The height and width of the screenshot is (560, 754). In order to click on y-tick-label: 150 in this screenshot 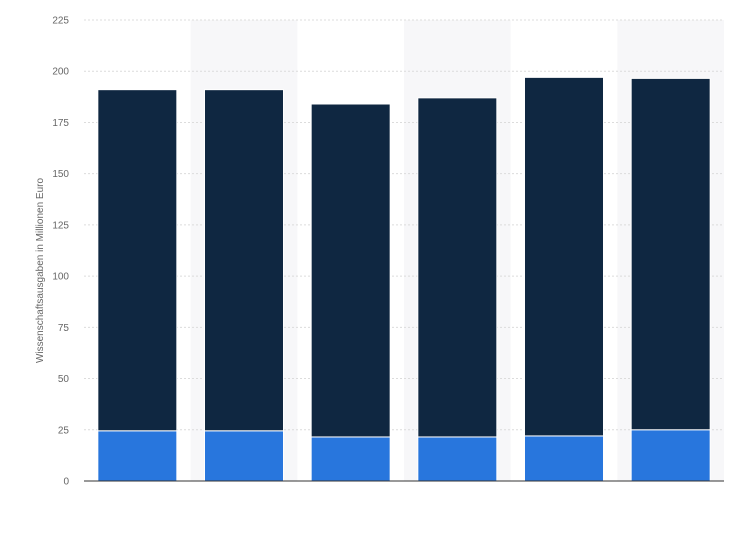, I will do `click(60, 174)`.